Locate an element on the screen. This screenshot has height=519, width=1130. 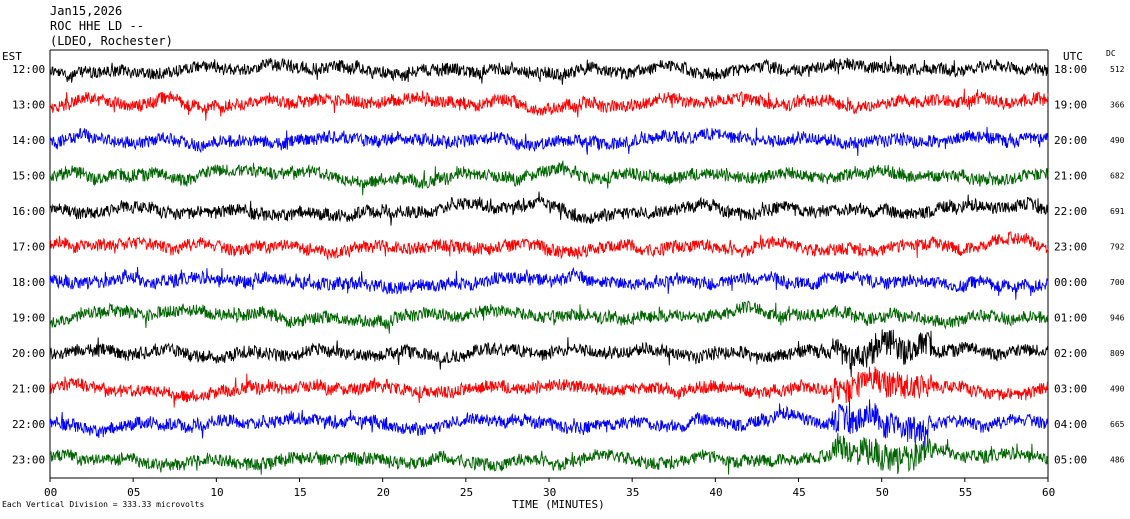
utc-label: 02:00 is located at coordinates (1070, 353).